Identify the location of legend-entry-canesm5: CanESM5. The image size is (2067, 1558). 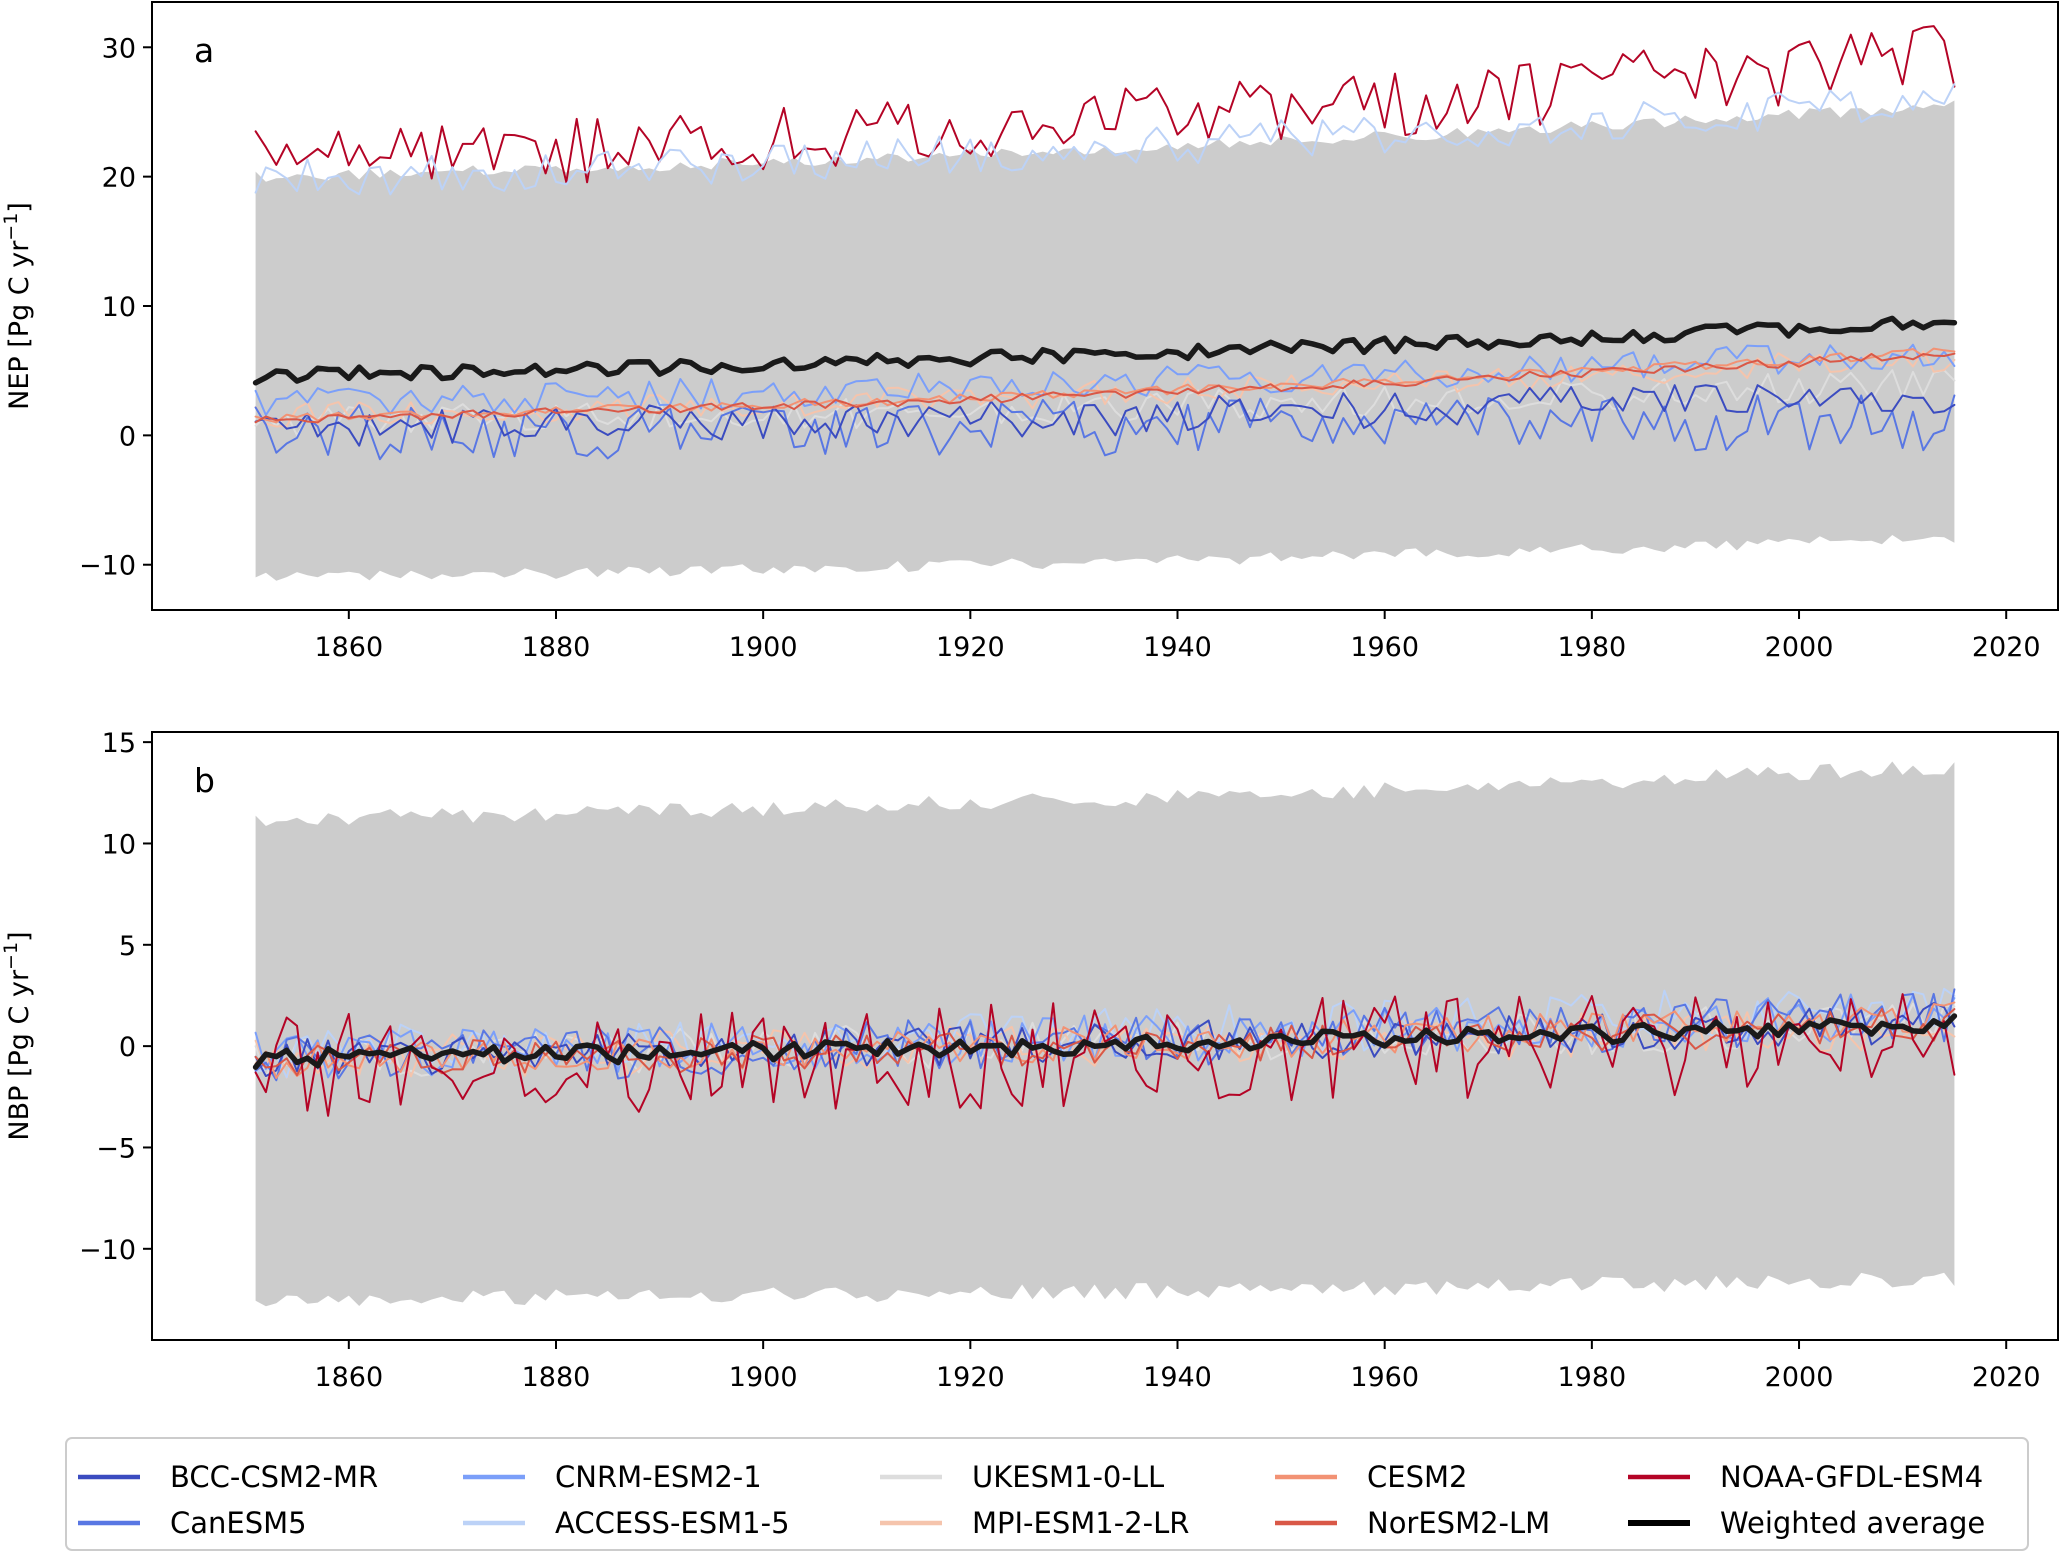
(192, 1523).